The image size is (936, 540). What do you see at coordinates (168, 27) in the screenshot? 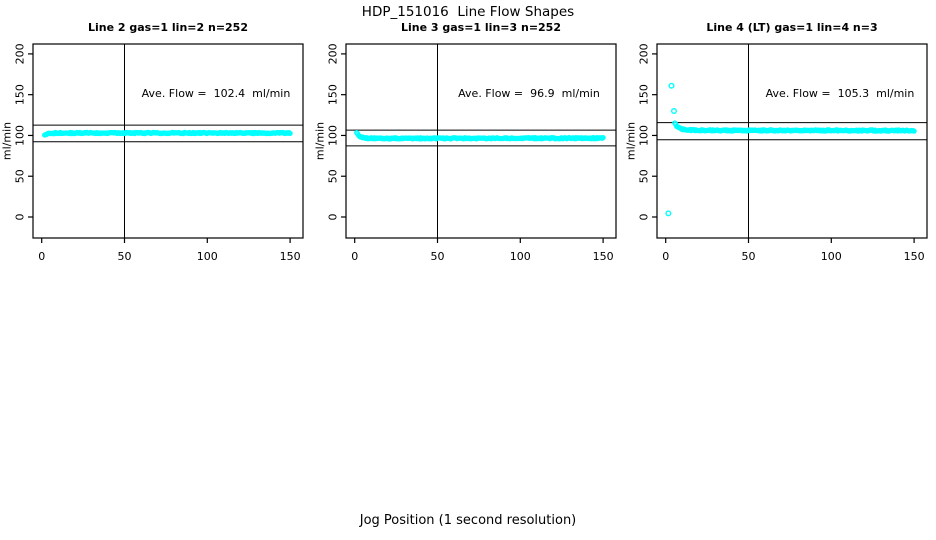
I see `panel-title: Line 2 gas=1 lin=2 n=252` at bounding box center [168, 27].